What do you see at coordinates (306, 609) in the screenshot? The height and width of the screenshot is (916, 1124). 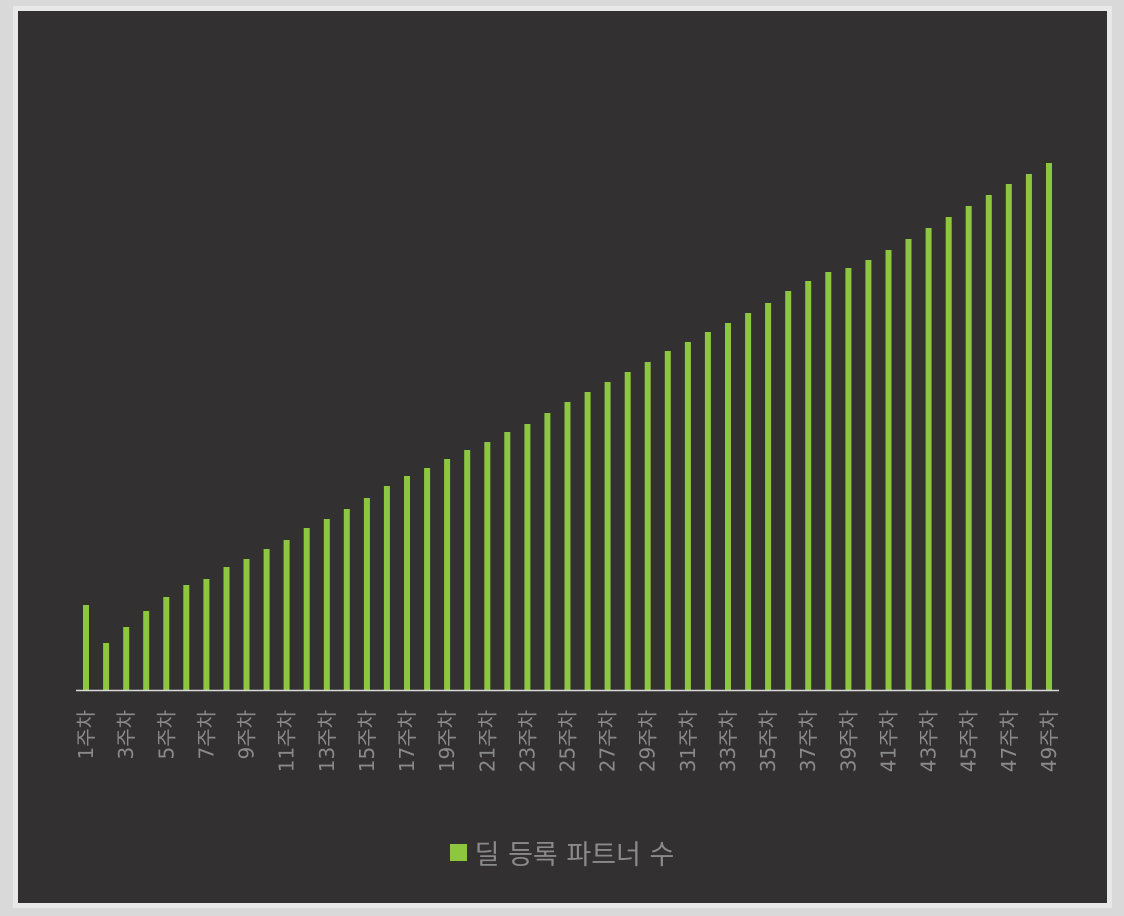 I see `bar-12주차` at bounding box center [306, 609].